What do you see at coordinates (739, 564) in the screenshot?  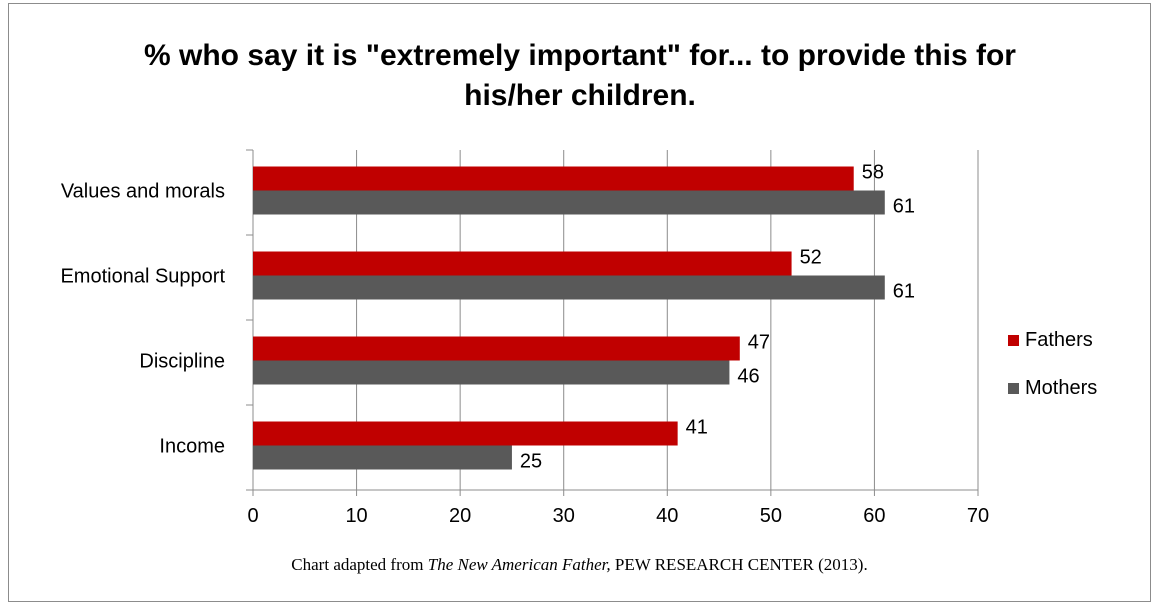 I see `caption-suffix: PEW RESEARCH CENTER (2013).` at bounding box center [739, 564].